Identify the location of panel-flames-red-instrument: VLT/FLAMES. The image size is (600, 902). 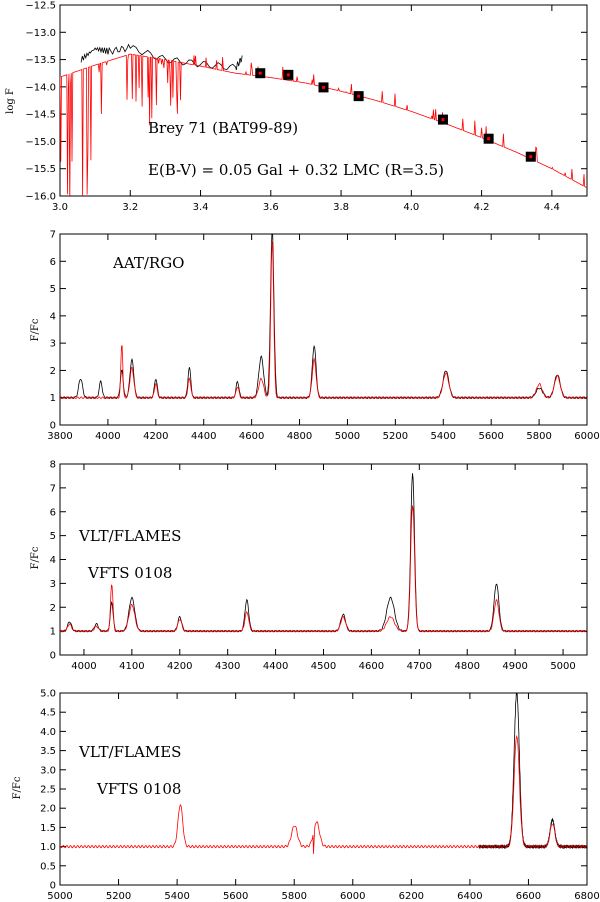
(129, 752).